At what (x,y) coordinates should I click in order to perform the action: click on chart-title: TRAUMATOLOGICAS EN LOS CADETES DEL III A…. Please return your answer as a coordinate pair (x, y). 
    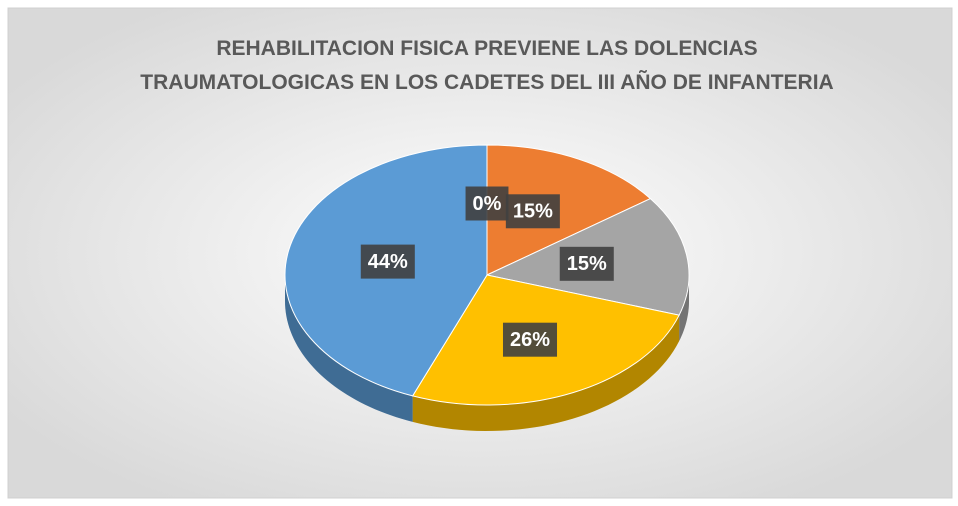
    Looking at the image, I should click on (486, 82).